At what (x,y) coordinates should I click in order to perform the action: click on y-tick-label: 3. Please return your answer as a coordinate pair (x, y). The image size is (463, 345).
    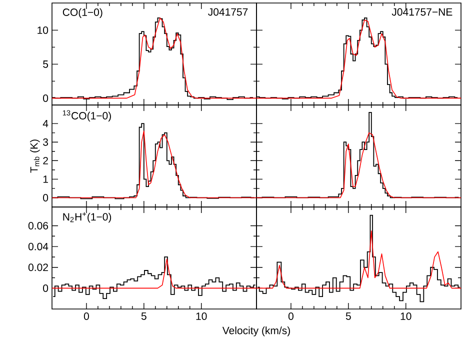
    Looking at the image, I should click on (45, 142).